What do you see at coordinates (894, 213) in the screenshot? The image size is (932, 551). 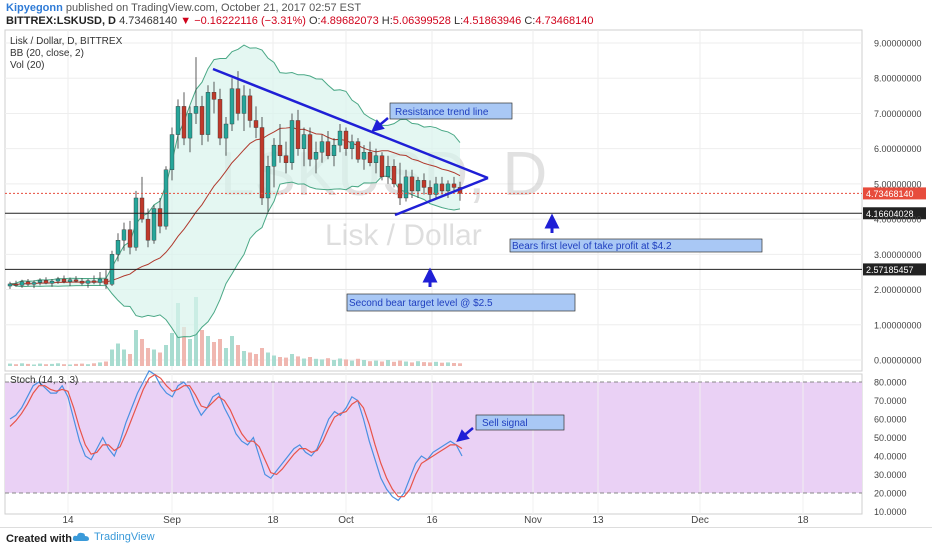 I see `level-price-tag` at bounding box center [894, 213].